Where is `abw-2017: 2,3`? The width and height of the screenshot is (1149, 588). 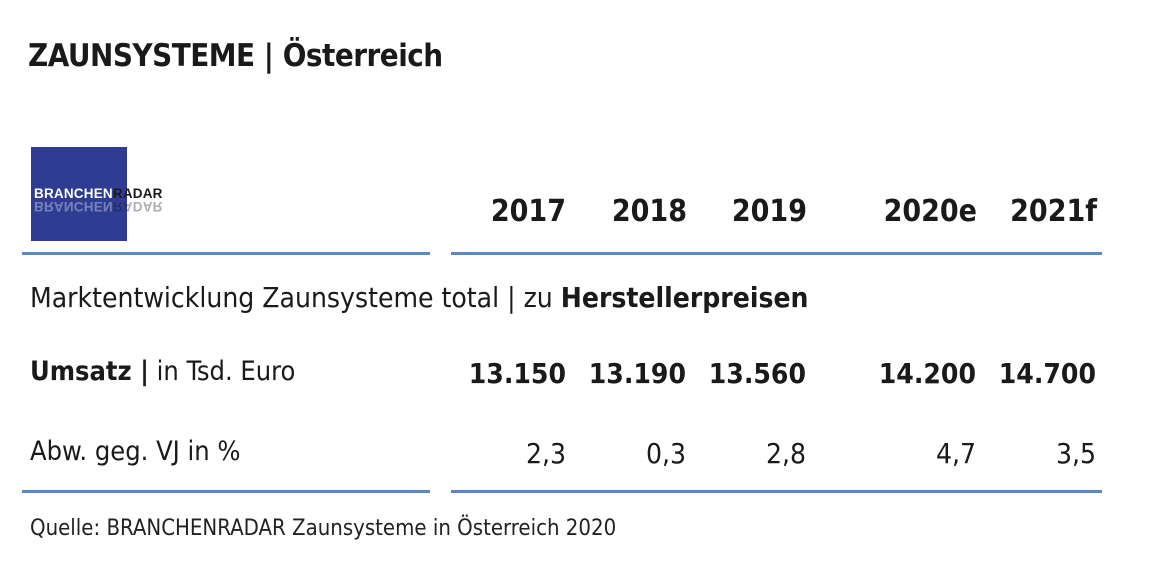
abw-2017: 2,3 is located at coordinates (545, 453).